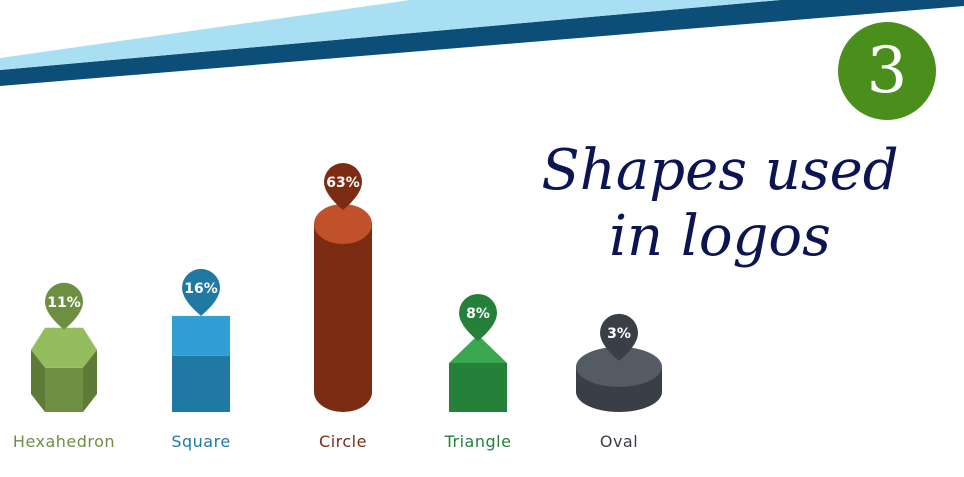 Image resolution: width=964 pixels, height=477 pixels. Describe the element at coordinates (390, 35) in the screenshot. I see `decorative-band-light` at that location.